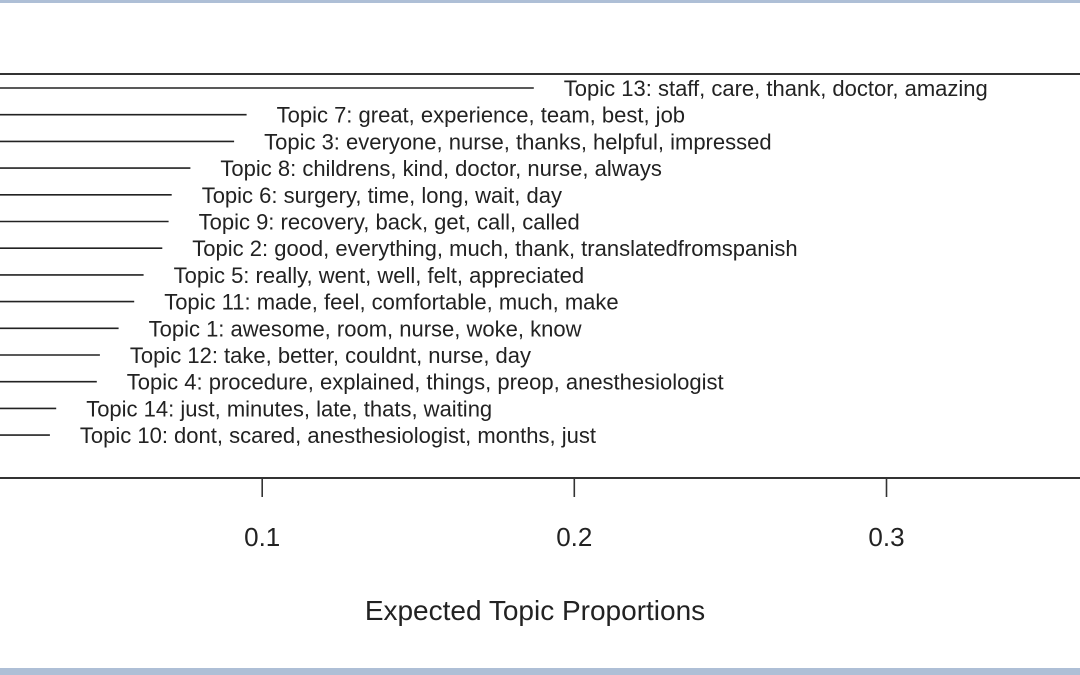 The width and height of the screenshot is (1080, 675). What do you see at coordinates (540, 671) in the screenshot?
I see `bottom-border` at bounding box center [540, 671].